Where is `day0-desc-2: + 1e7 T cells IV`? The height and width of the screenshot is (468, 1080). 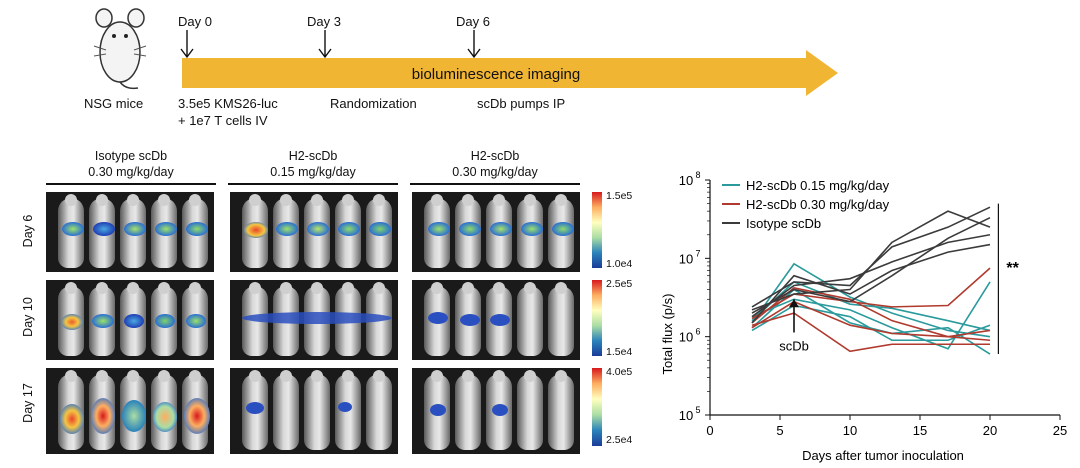 day0-desc-2: + 1e7 T cells IV is located at coordinates (223, 120).